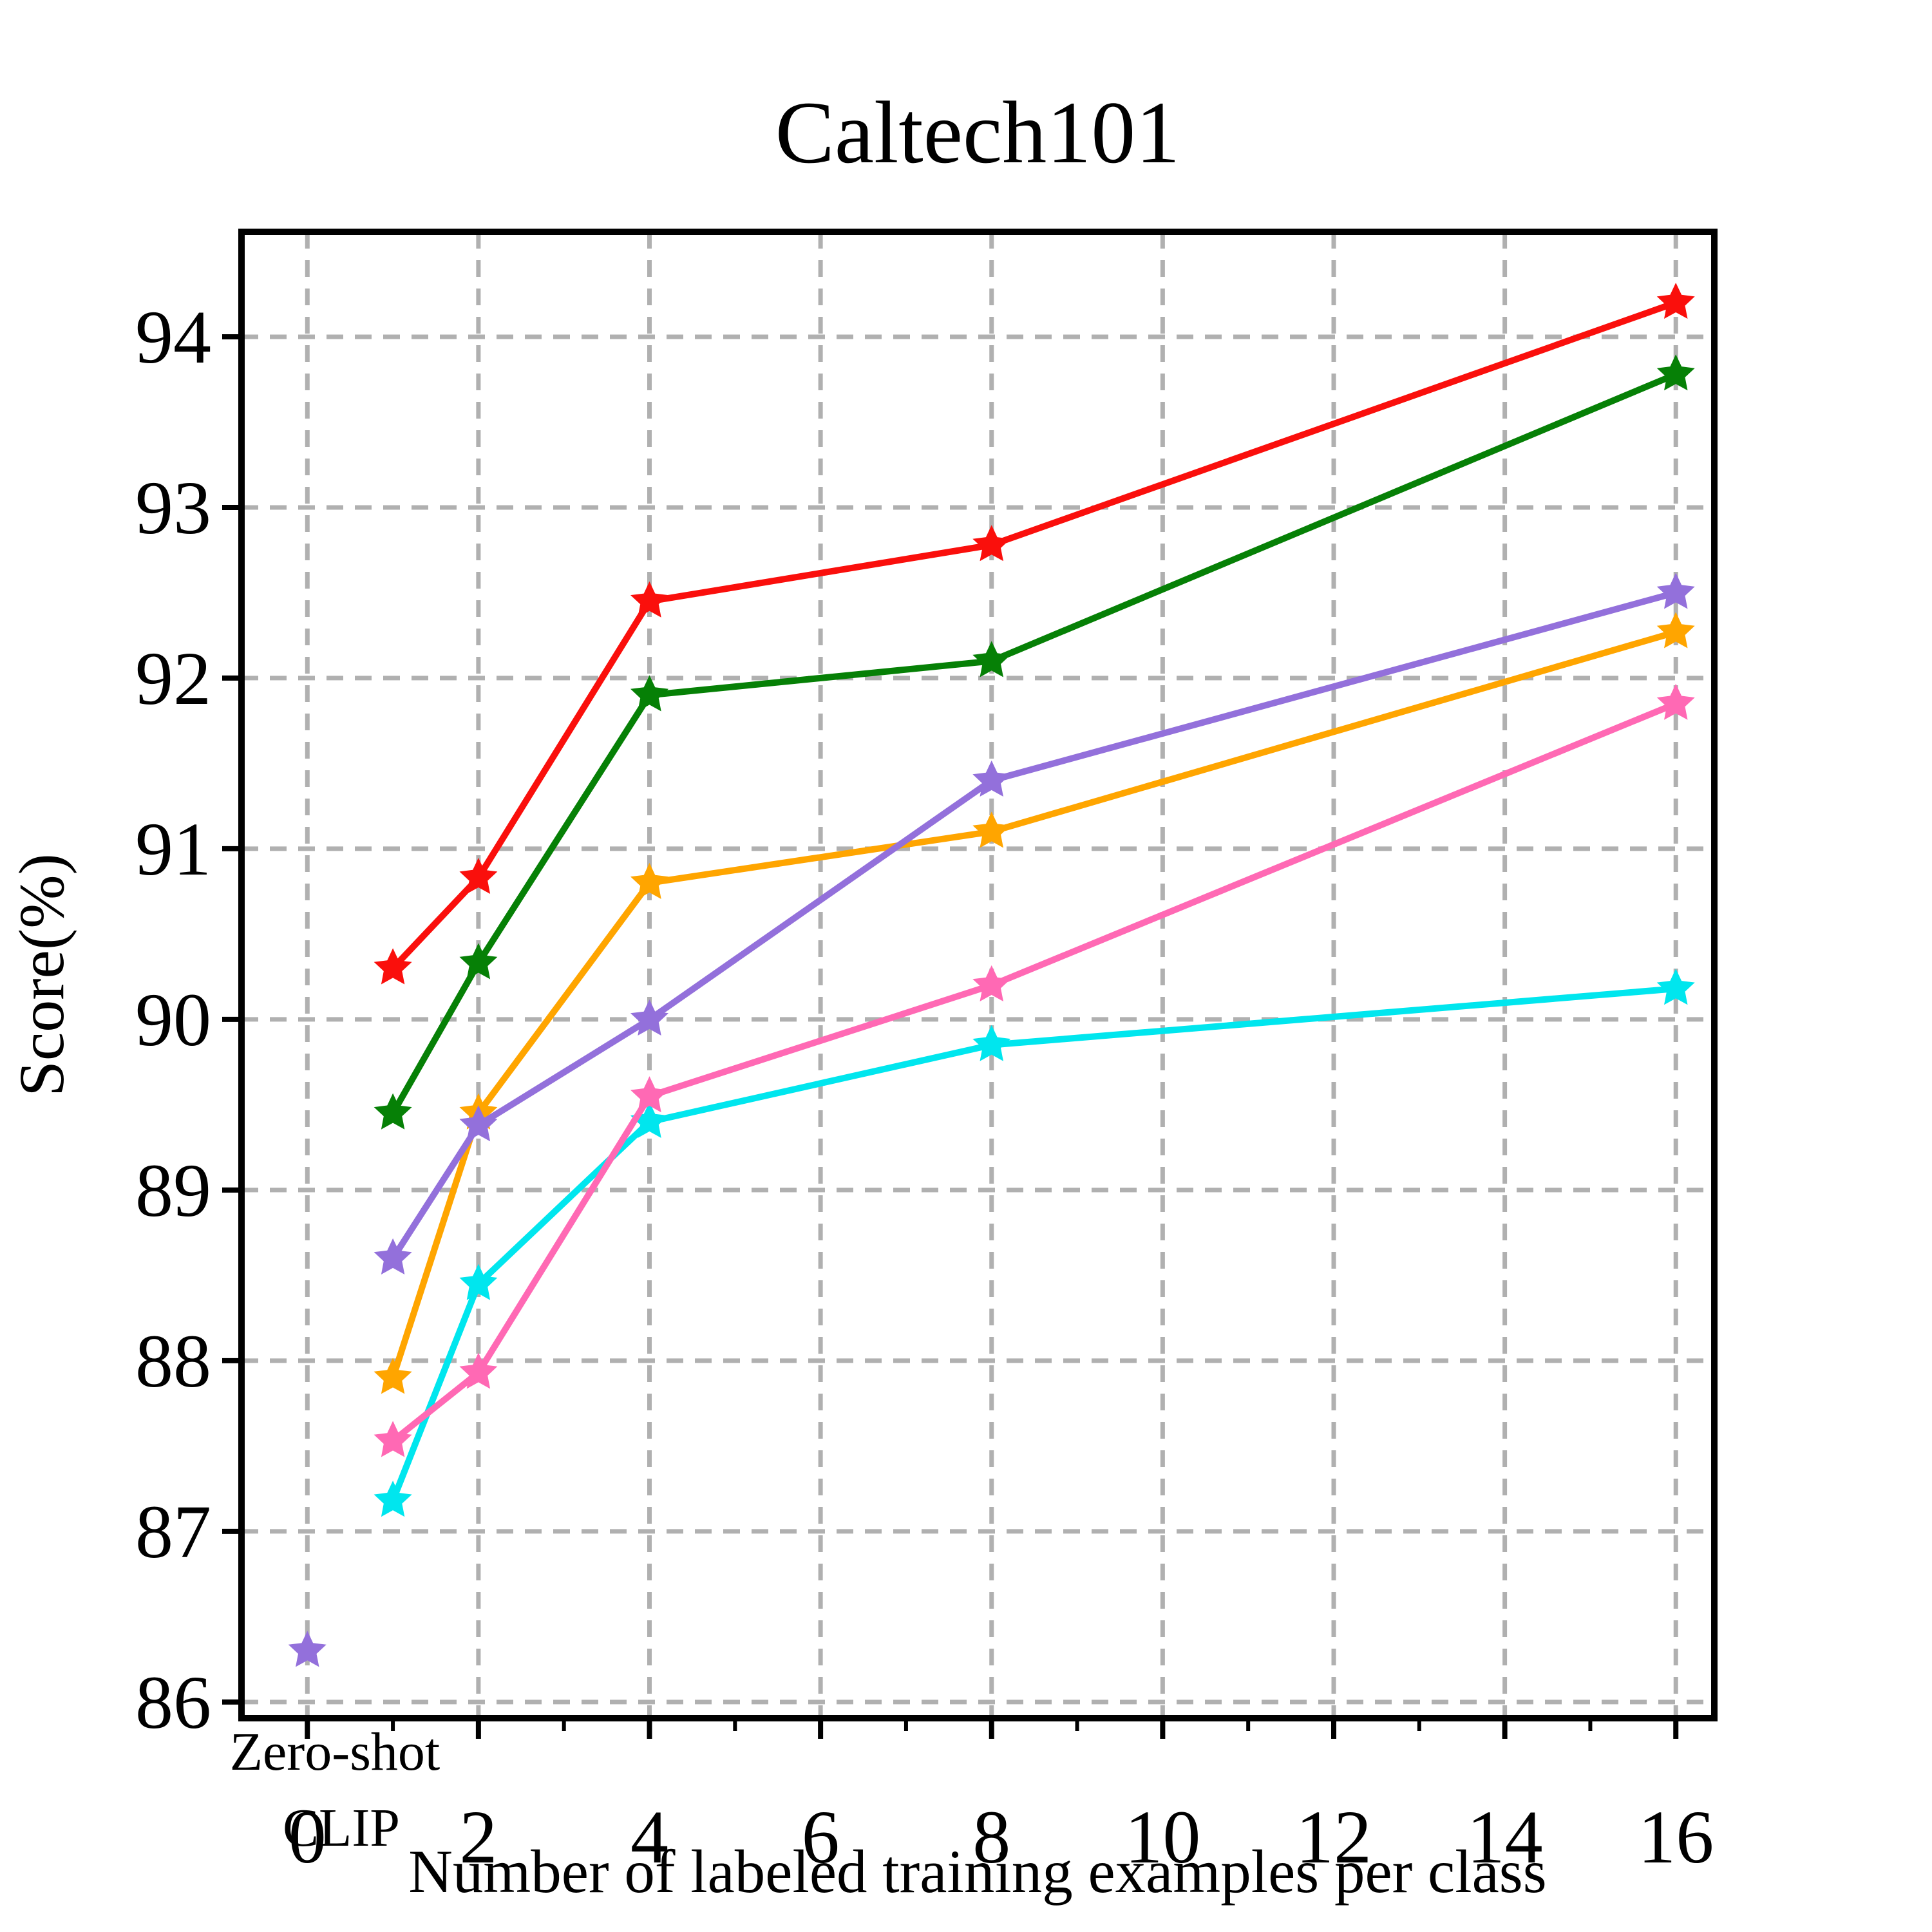 Image resolution: width=1932 pixels, height=1932 pixels. Describe the element at coordinates (173, 508) in the screenshot. I see `y-tick-label: 93` at that location.